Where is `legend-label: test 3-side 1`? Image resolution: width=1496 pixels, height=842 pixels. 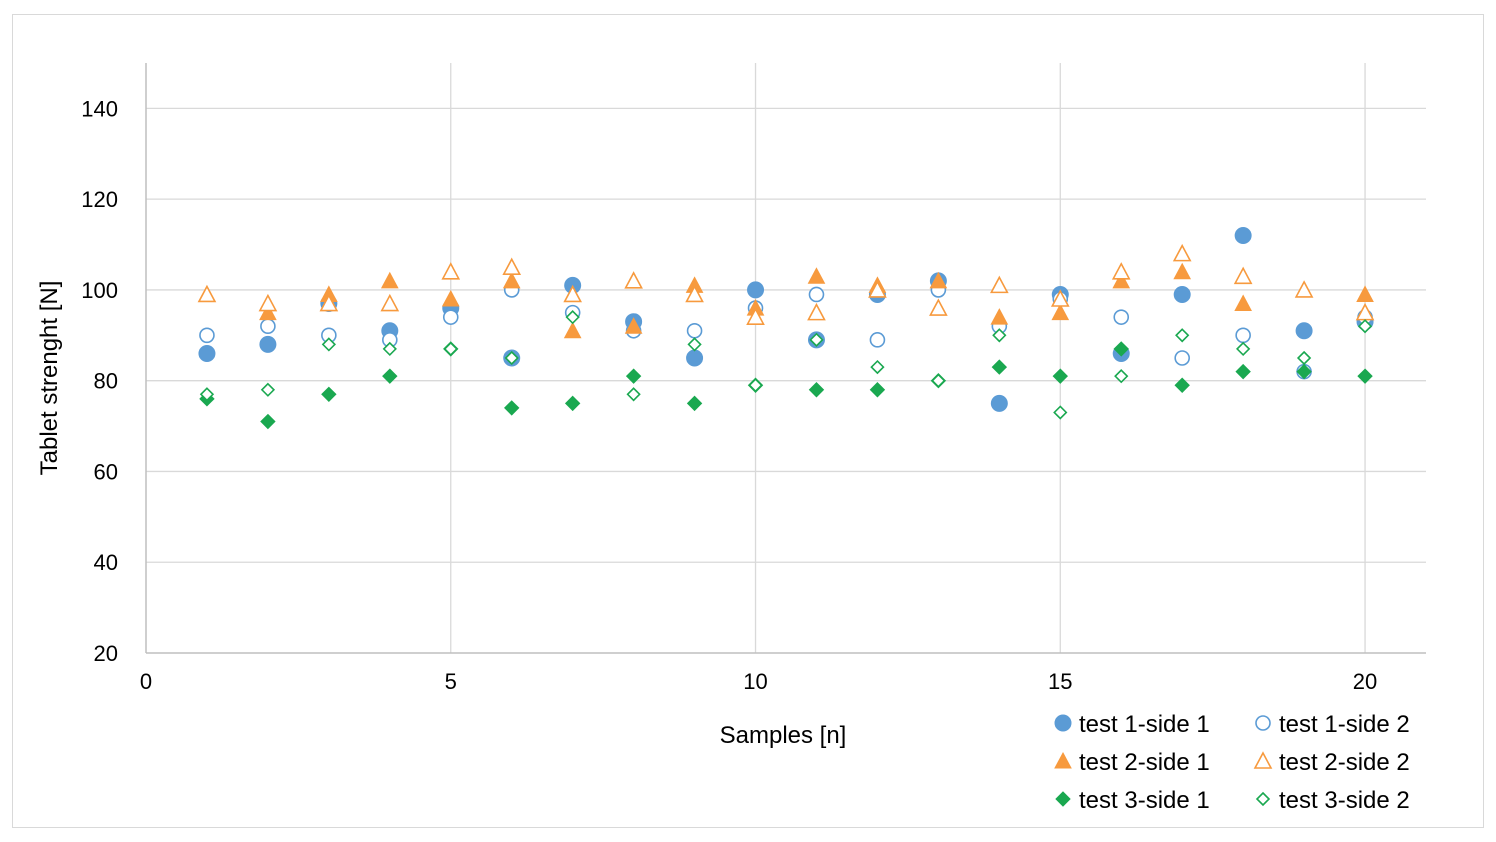
legend-label: test 3-side 1 is located at coordinates (1144, 800).